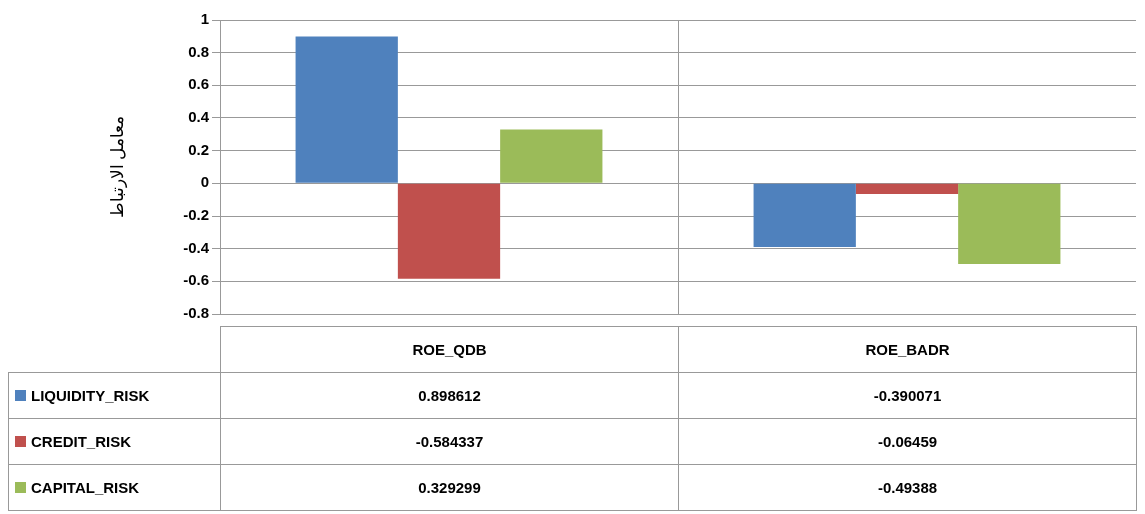  What do you see at coordinates (907, 487) in the screenshot?
I see `data-label: -0.49388` at bounding box center [907, 487].